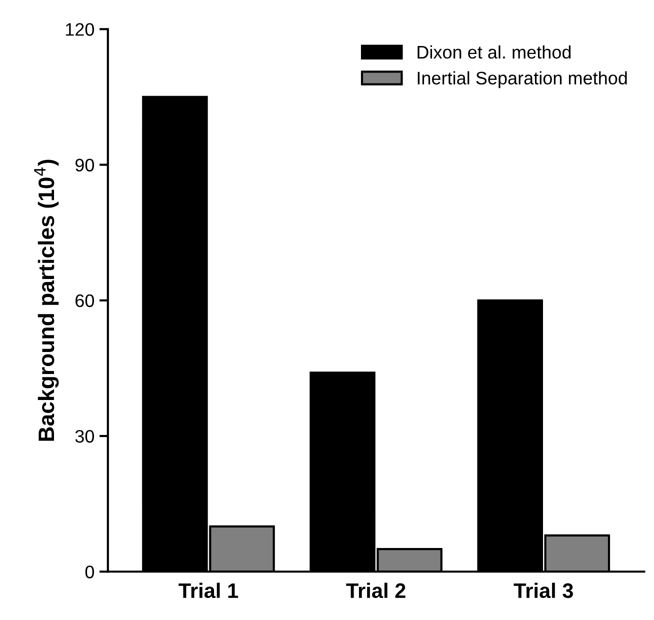  What do you see at coordinates (494, 52) in the screenshot?
I see `legend-label: Dixon et al. method` at bounding box center [494, 52].